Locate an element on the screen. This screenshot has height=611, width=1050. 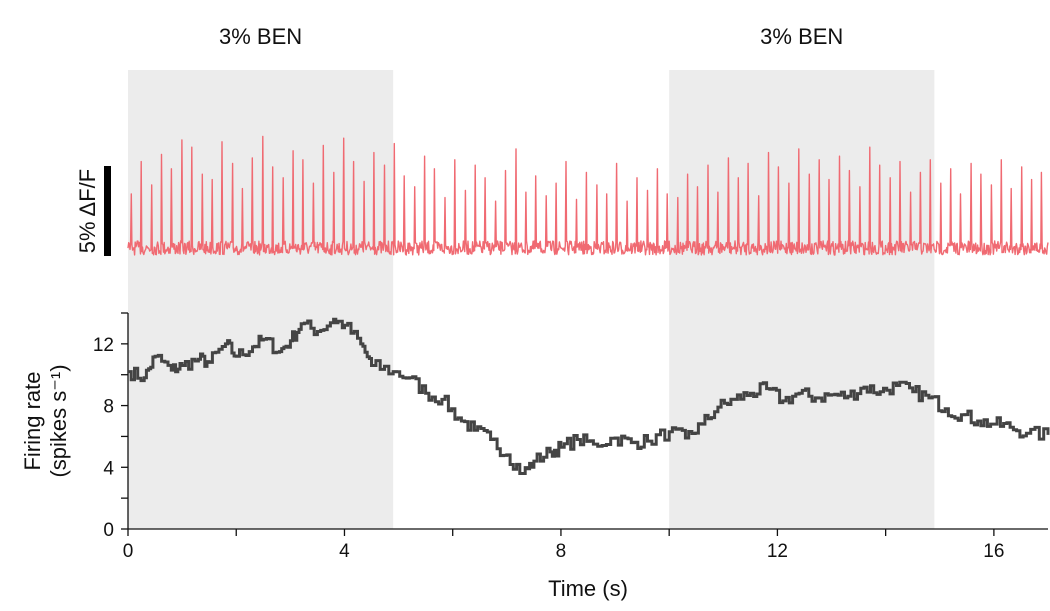
x-tick-label: 4 is located at coordinates (344, 551).